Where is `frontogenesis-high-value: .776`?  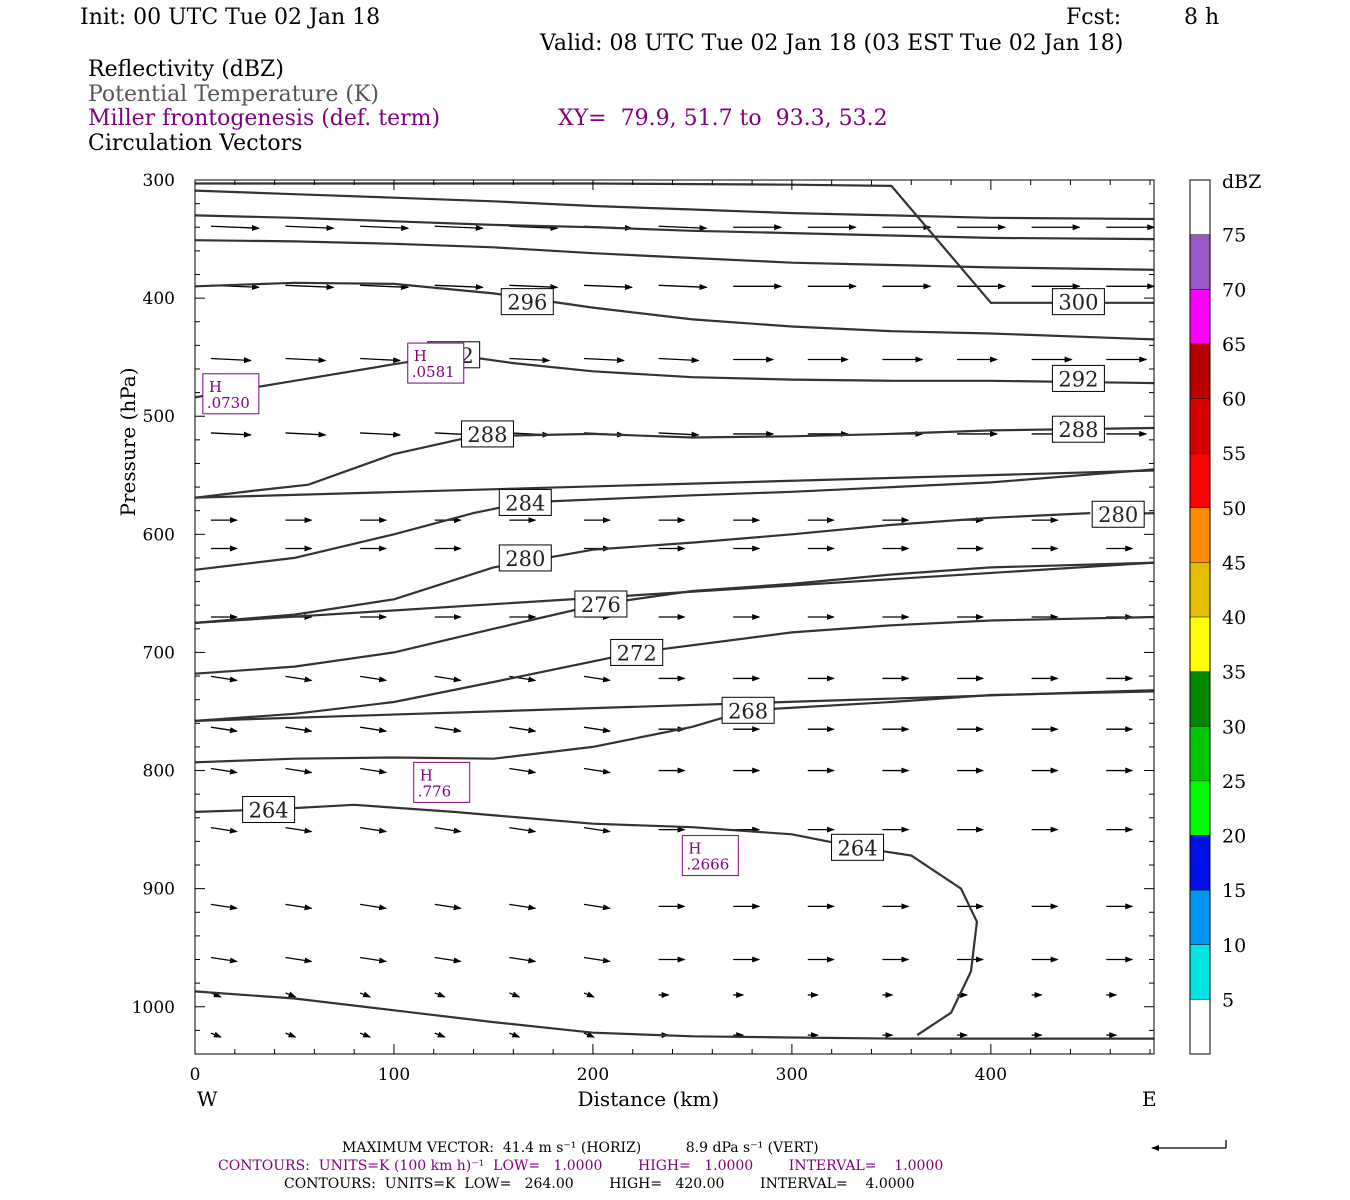
frontogenesis-high-value: .776 is located at coordinates (434, 791).